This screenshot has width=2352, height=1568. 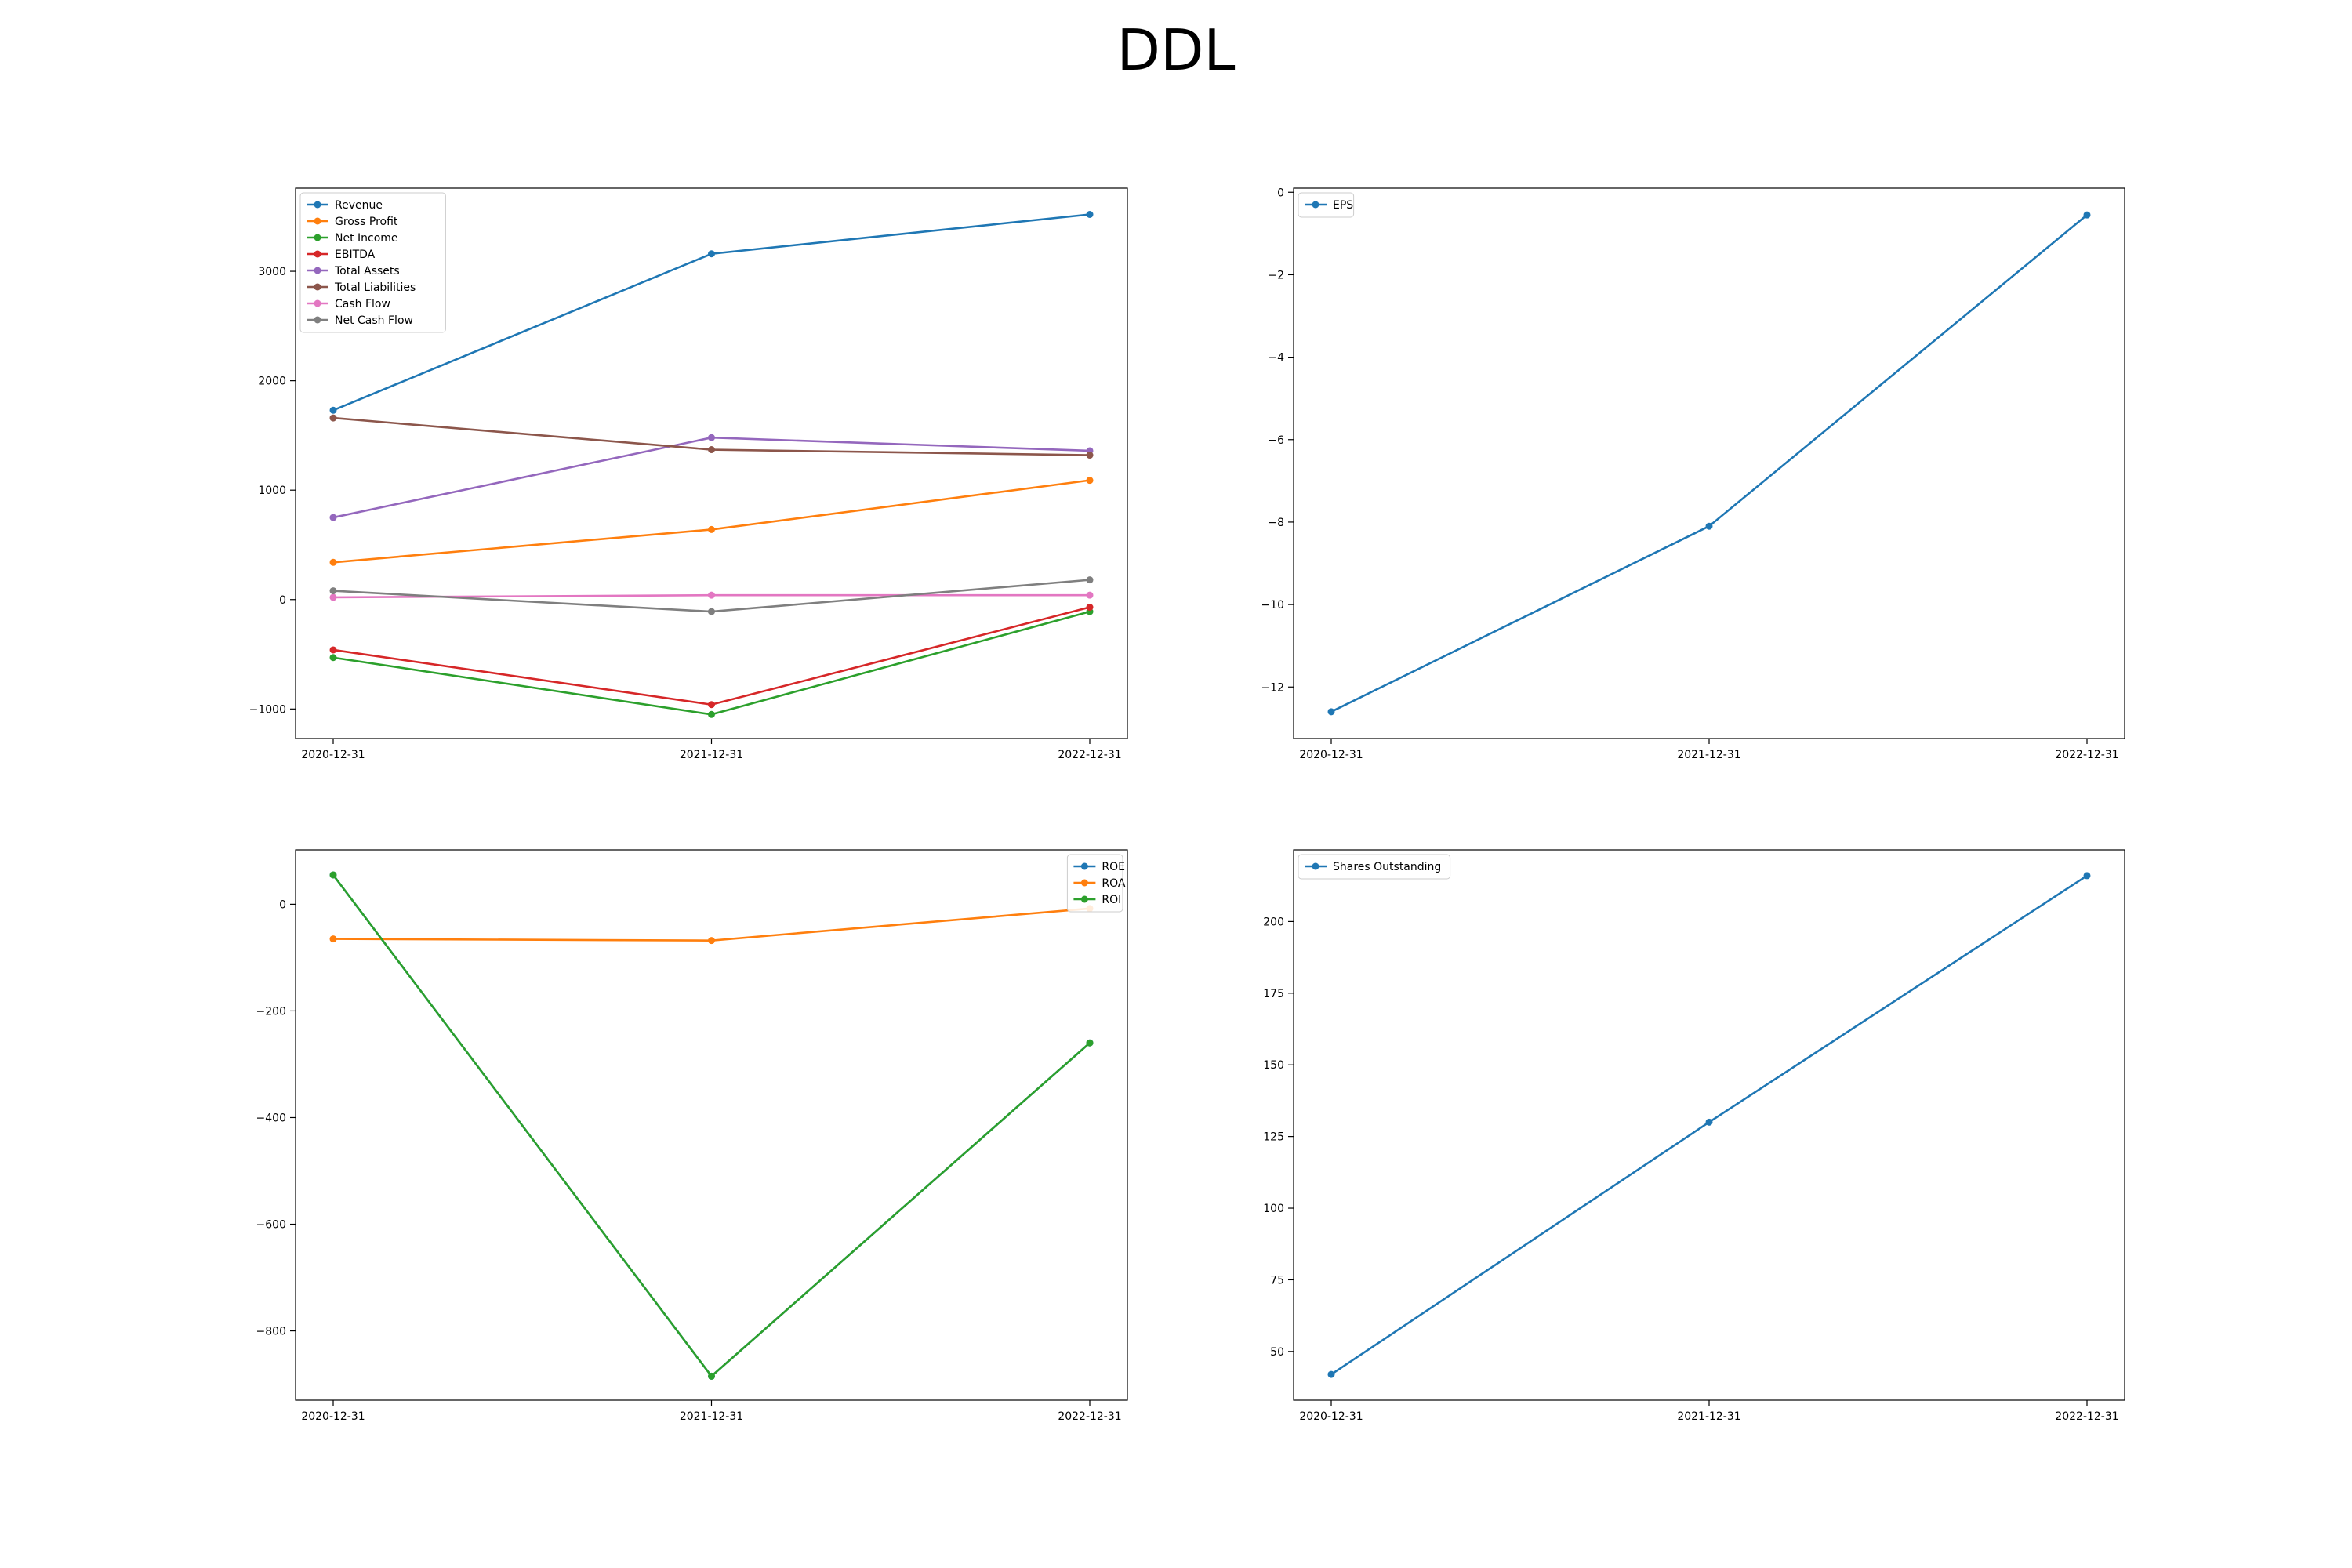 What do you see at coordinates (1273, 994) in the screenshot?
I see `y-tick-label: 175` at bounding box center [1273, 994].